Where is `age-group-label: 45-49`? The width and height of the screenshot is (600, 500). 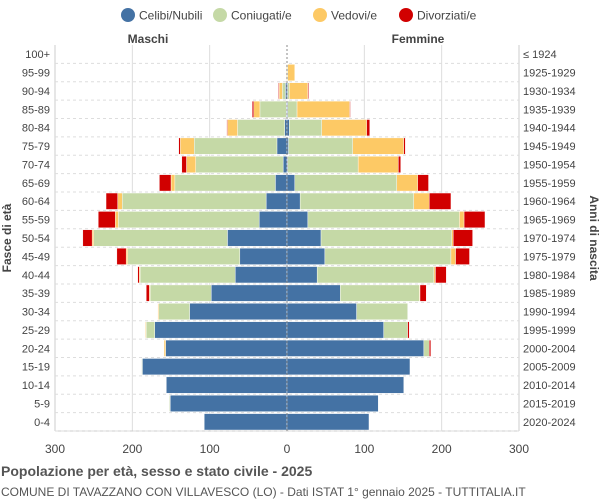 age-group-label: 45-49 is located at coordinates (36, 257).